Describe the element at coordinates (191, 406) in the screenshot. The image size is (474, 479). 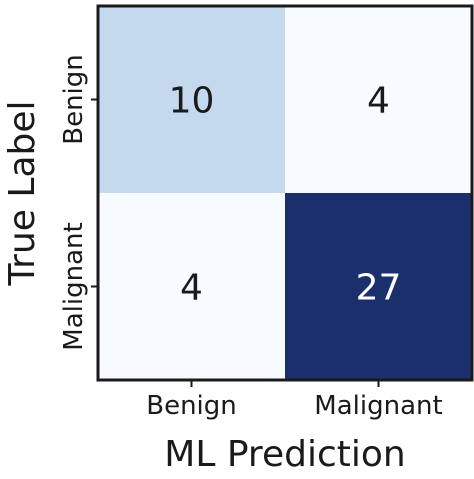
I see `x-tick-label-benign: Benign` at that location.